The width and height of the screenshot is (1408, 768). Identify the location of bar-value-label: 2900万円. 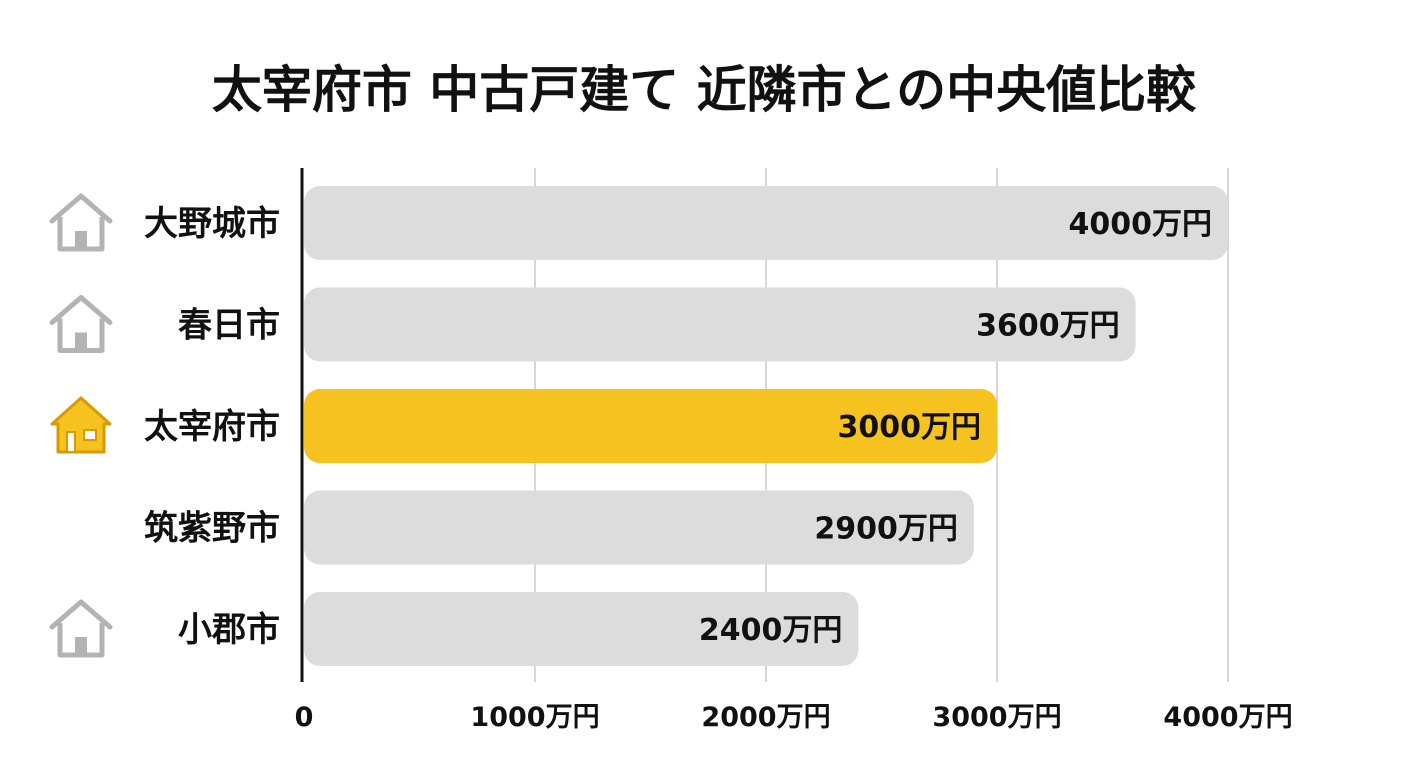
(886, 529).